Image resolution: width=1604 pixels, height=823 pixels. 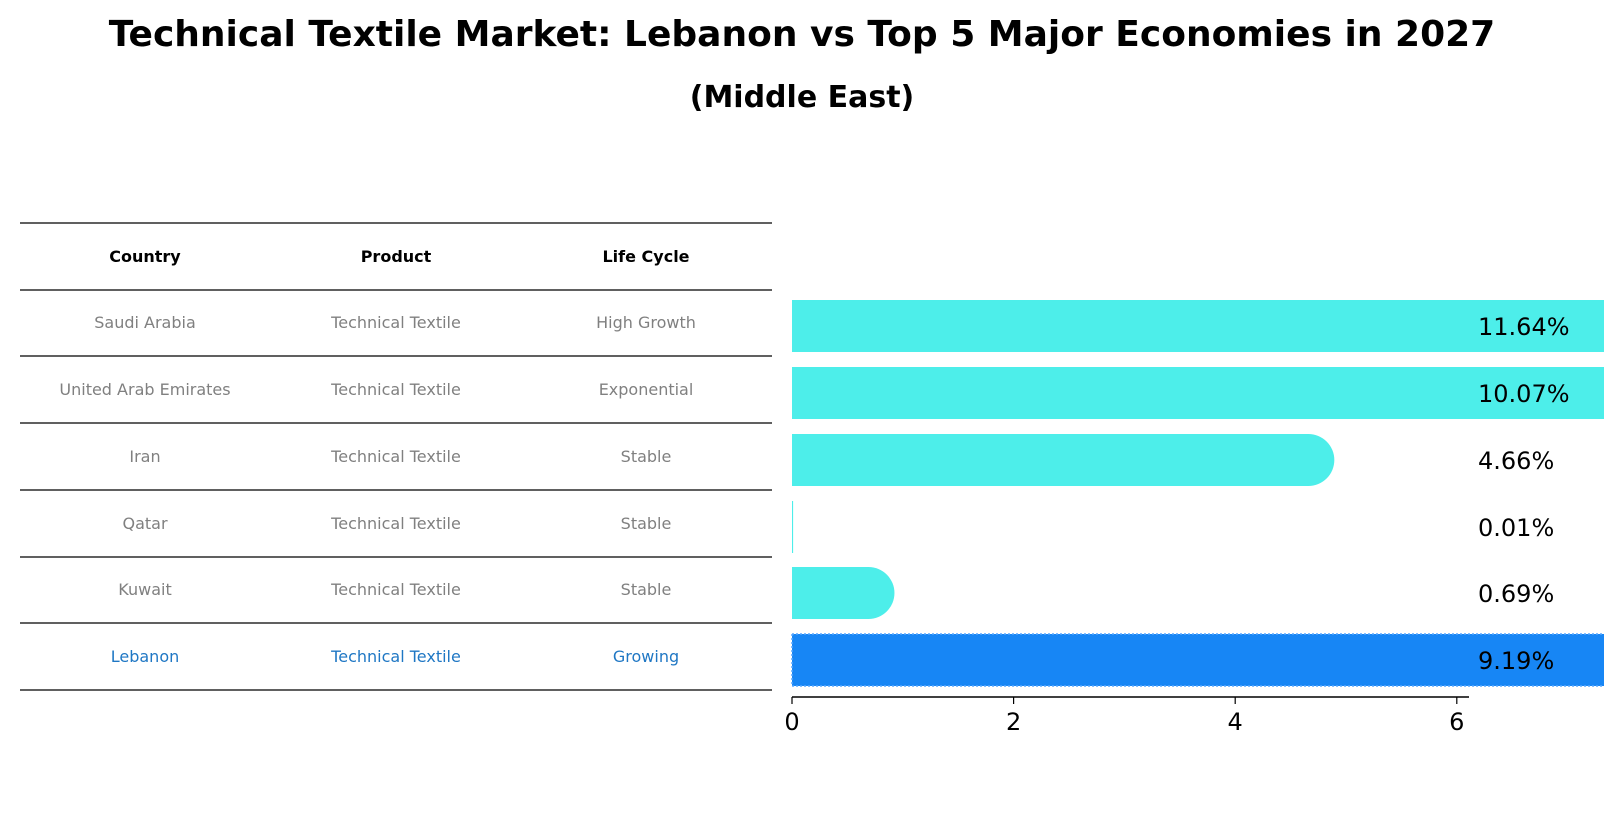 What do you see at coordinates (1516, 661) in the screenshot?
I see `value-label: 9.19%` at bounding box center [1516, 661].